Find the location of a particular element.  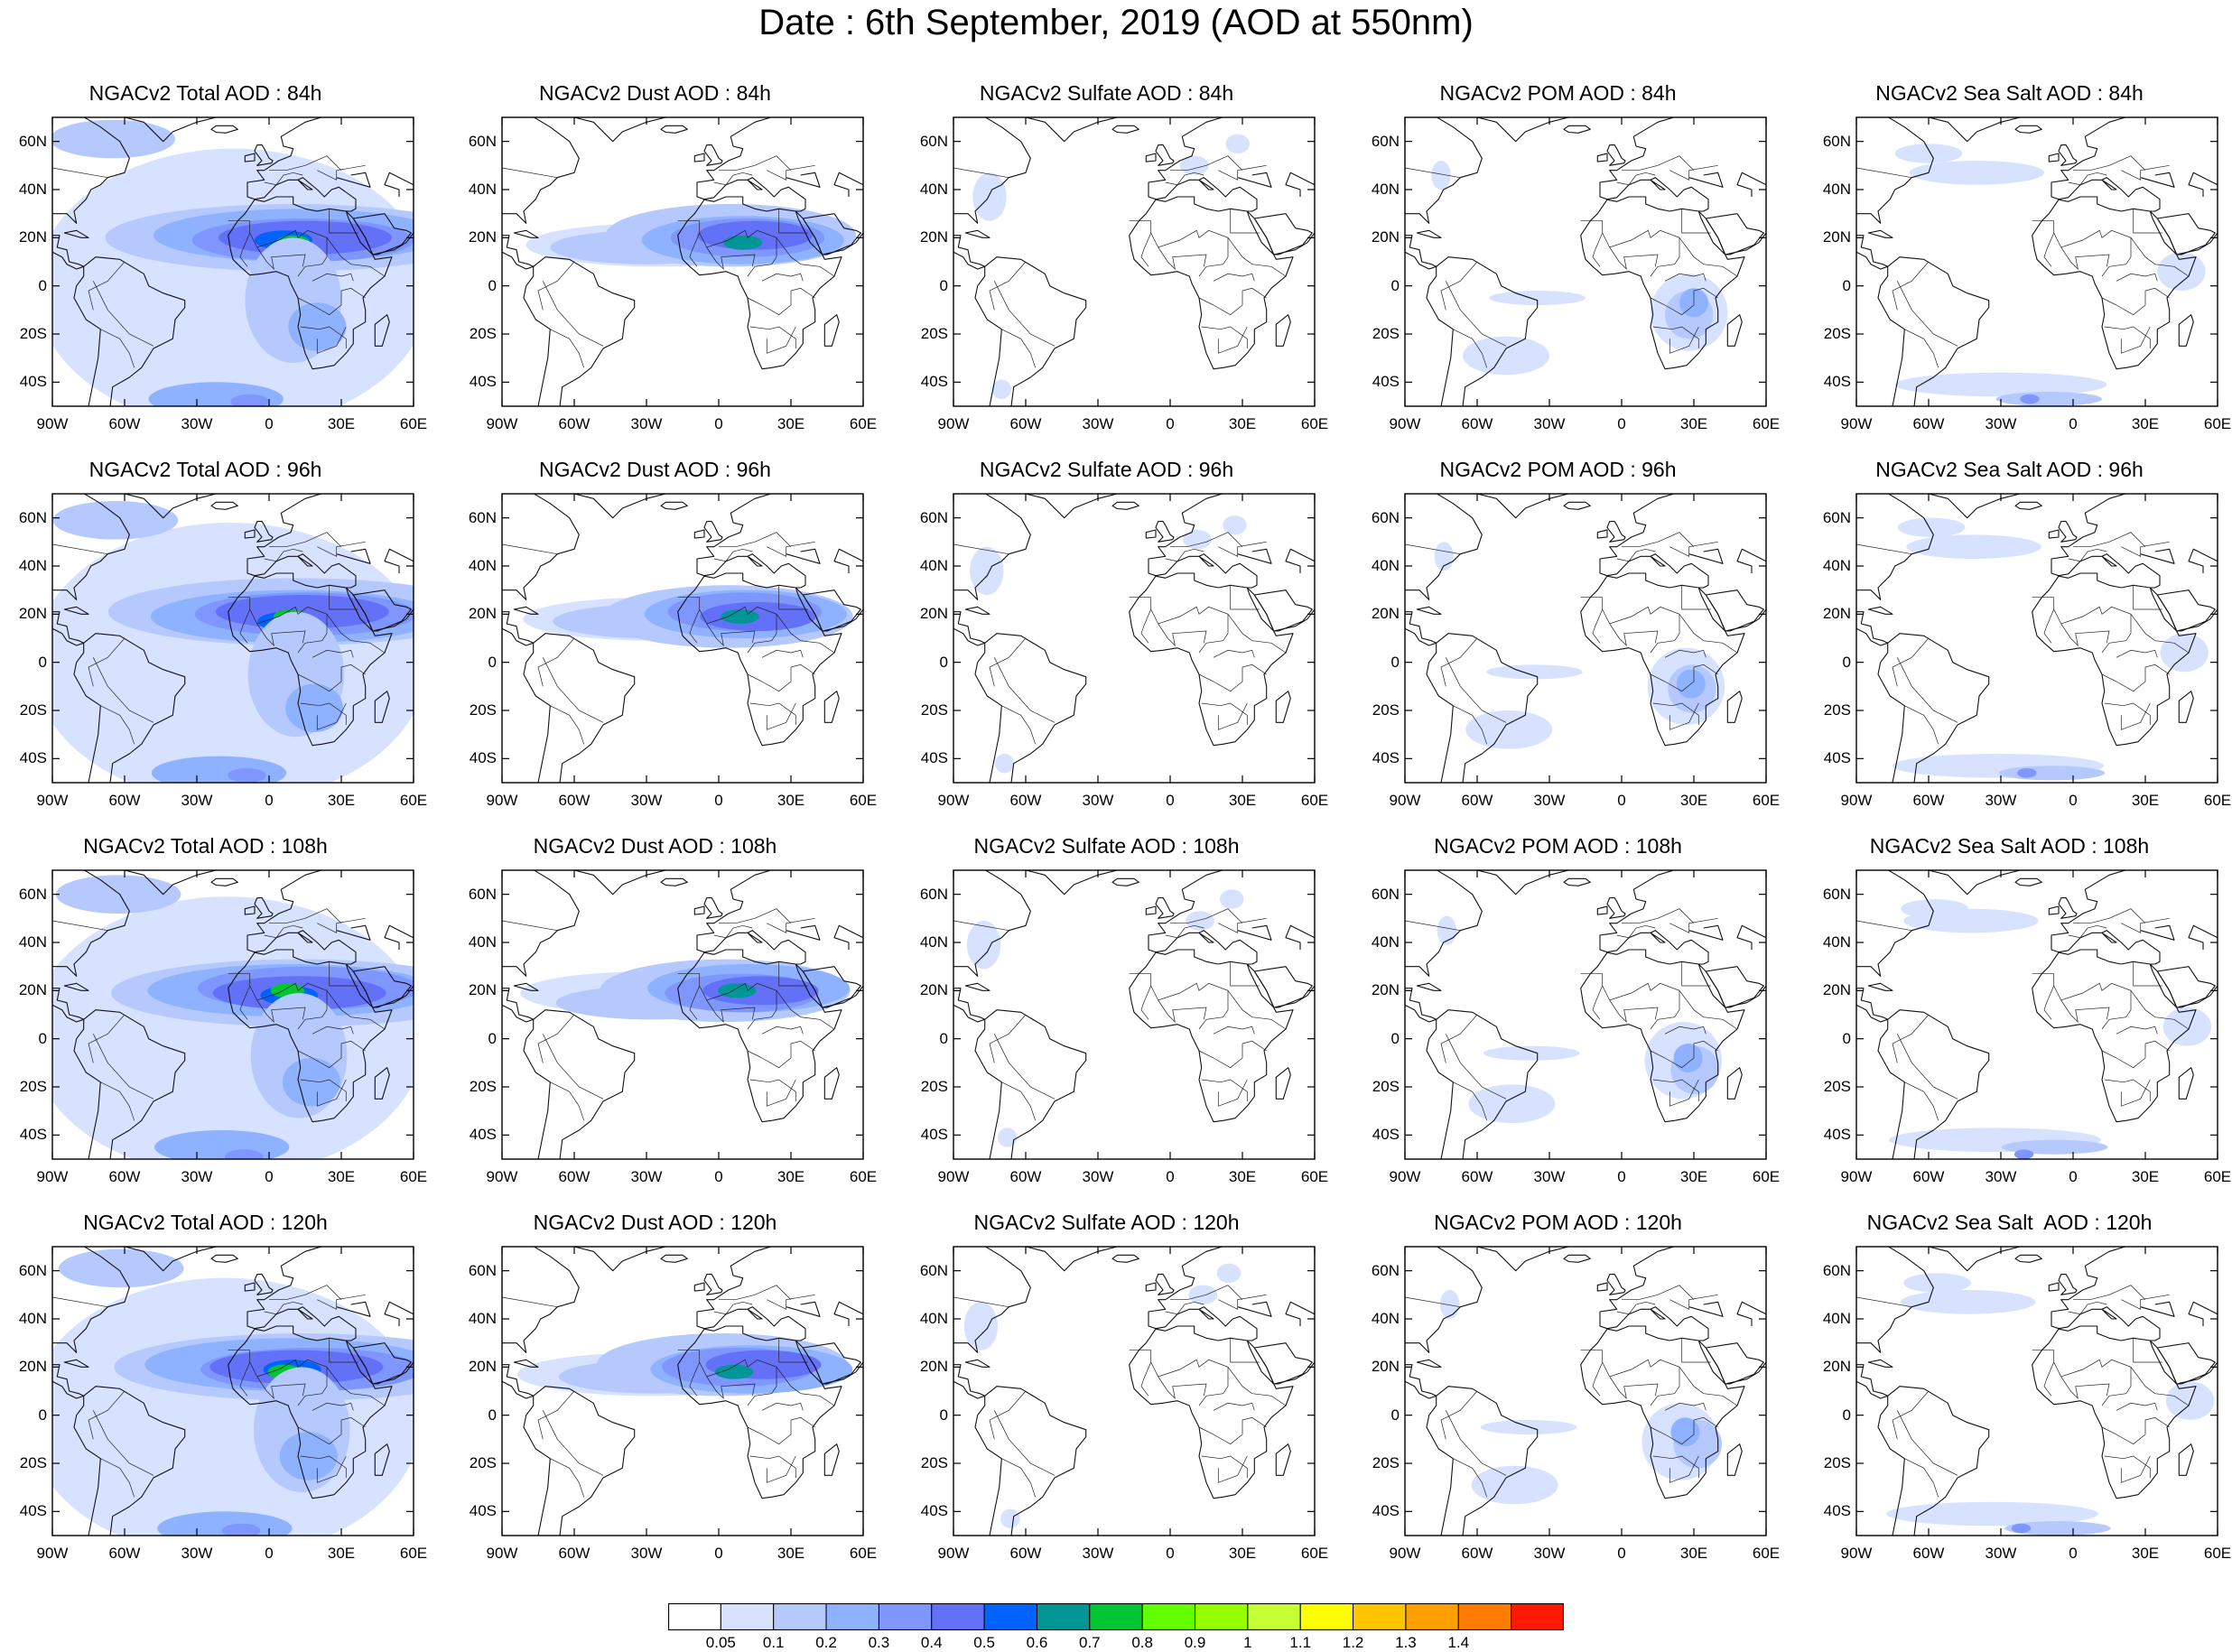

colorbar-label: 0.1 is located at coordinates (773, 1642).